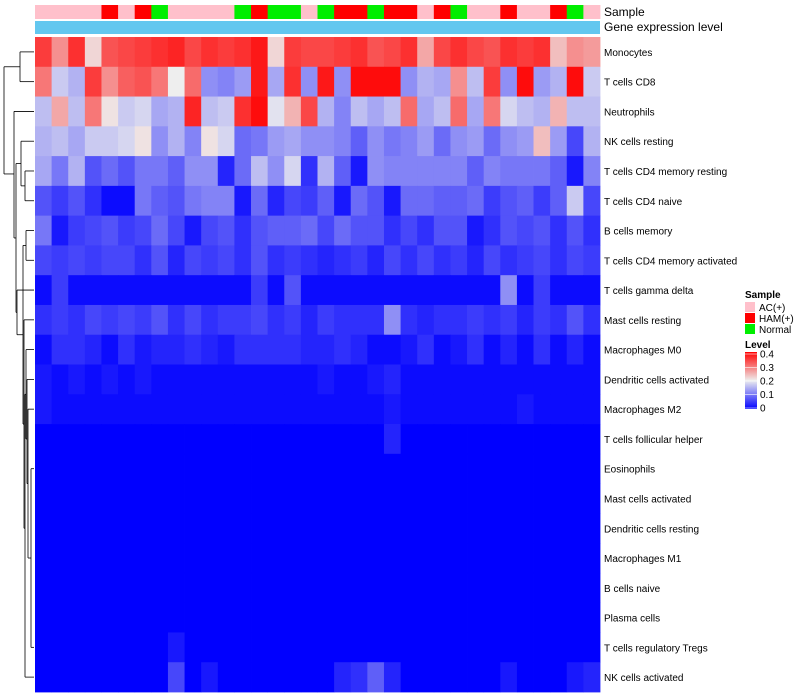 This screenshot has height=700, width=800. What do you see at coordinates (775, 330) in the screenshot?
I see `sample-legend-label: Normal` at bounding box center [775, 330].